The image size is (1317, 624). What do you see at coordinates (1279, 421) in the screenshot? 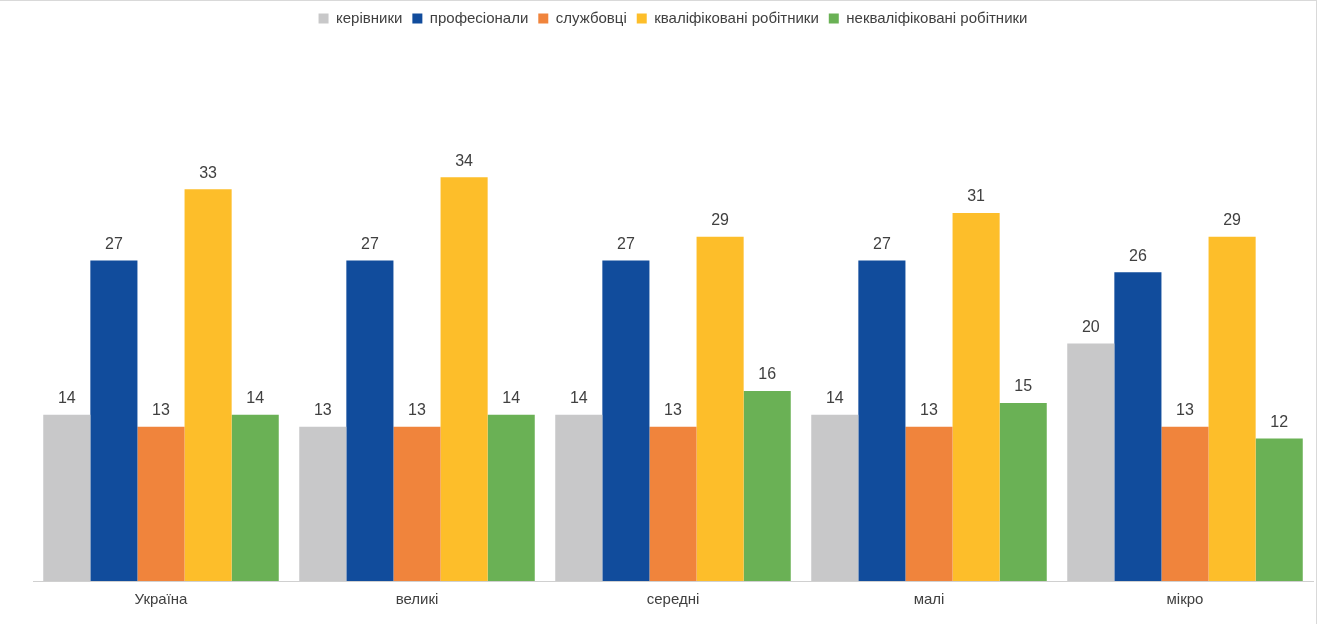
I see `data-label: 12` at bounding box center [1279, 421].